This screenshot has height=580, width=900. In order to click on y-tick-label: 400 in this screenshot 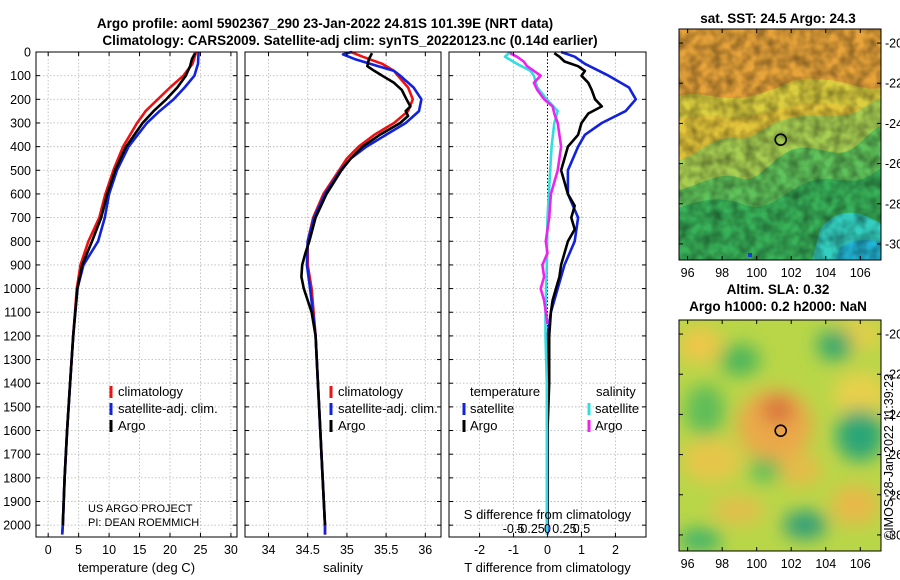, I will do `click(20, 147)`.